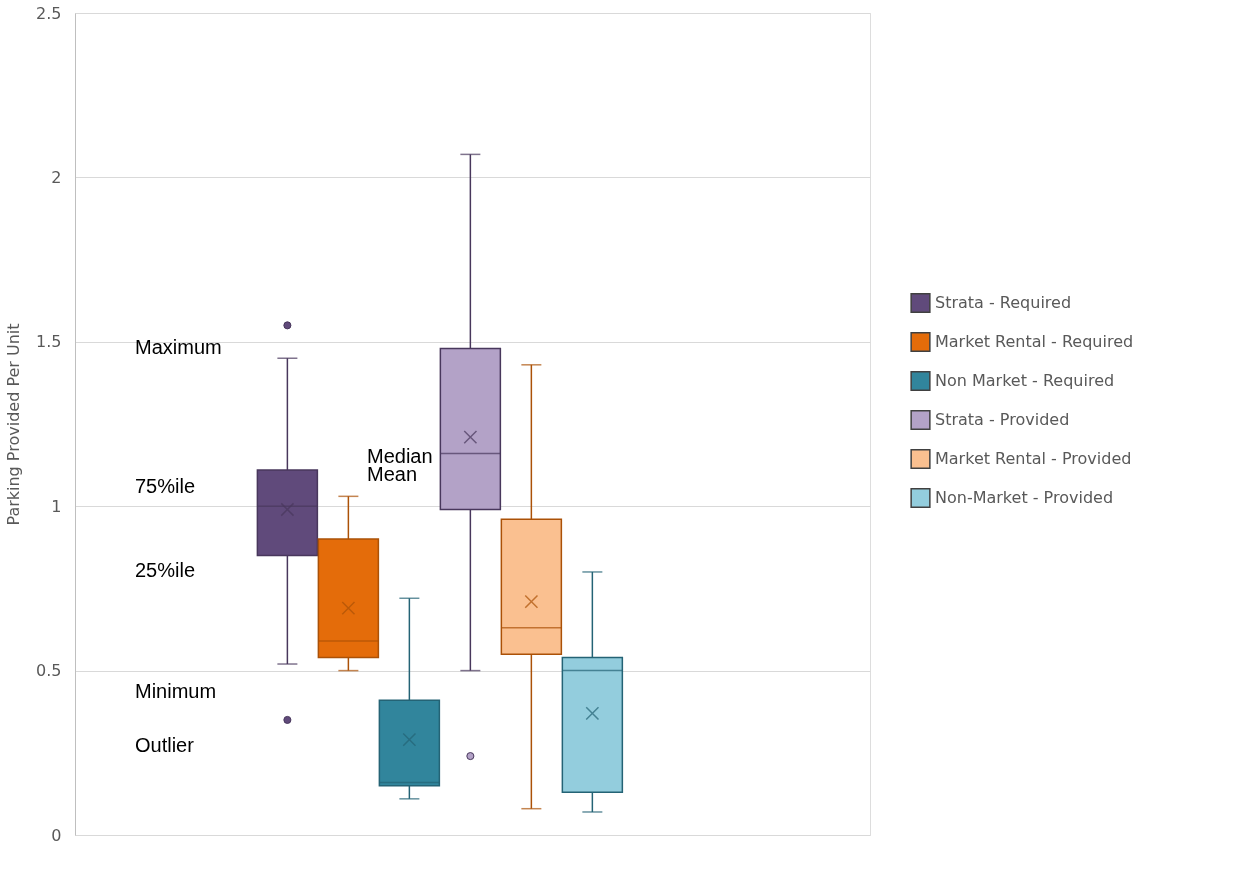 The width and height of the screenshot is (1251, 882). I want to click on legend-label: Market Rental - Provided, so click(1033, 458).